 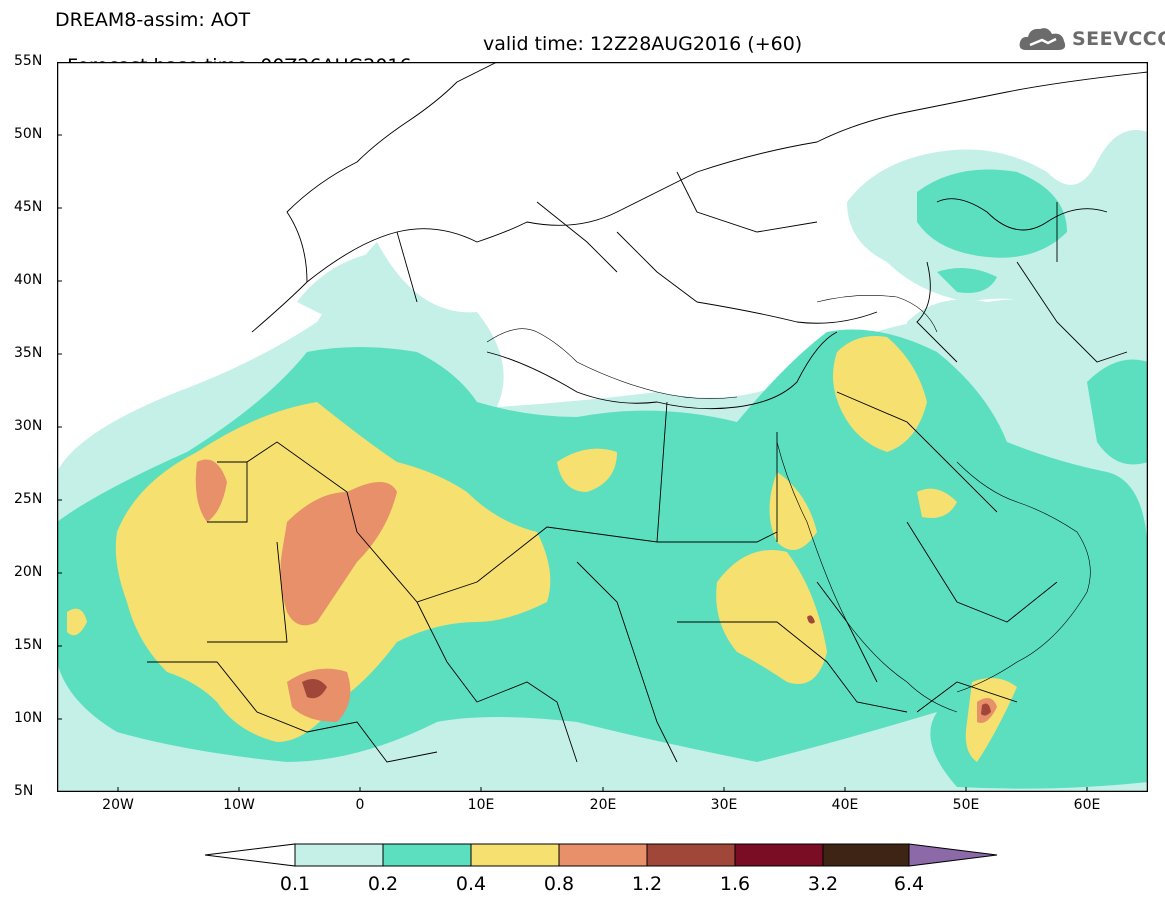 I want to click on lon-label: 10E, so click(x=481, y=805).